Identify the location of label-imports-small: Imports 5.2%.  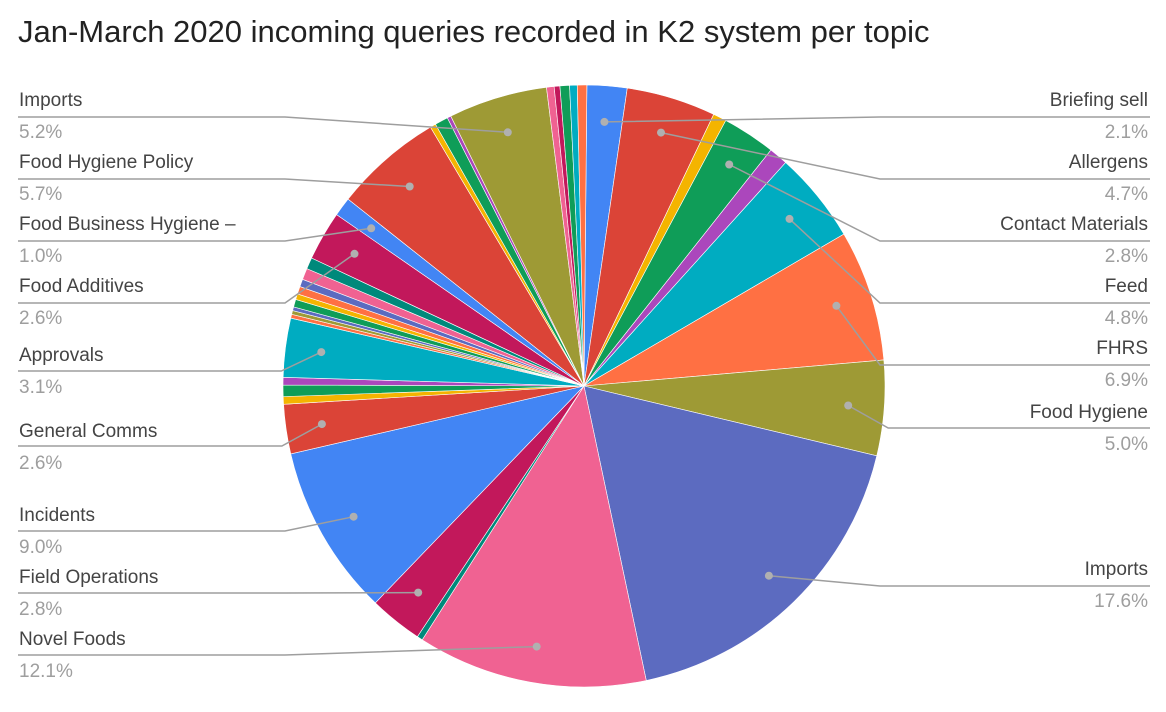
(50, 117).